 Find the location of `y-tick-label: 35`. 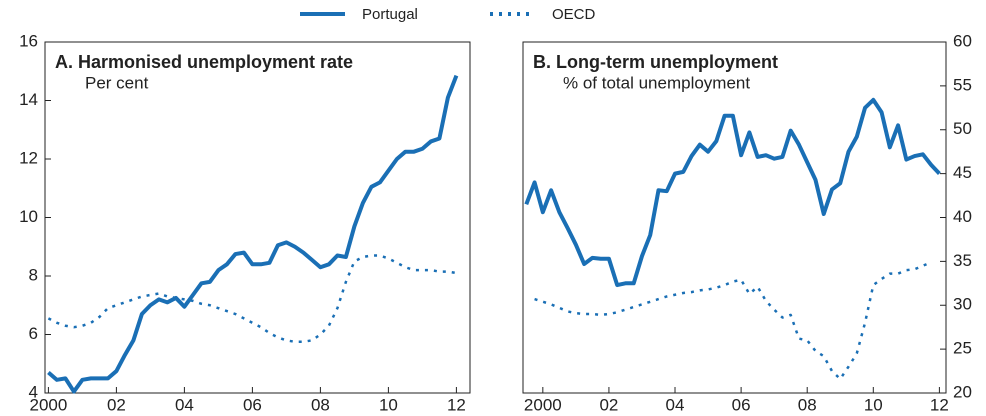

y-tick-label: 35 is located at coordinates (962, 260).